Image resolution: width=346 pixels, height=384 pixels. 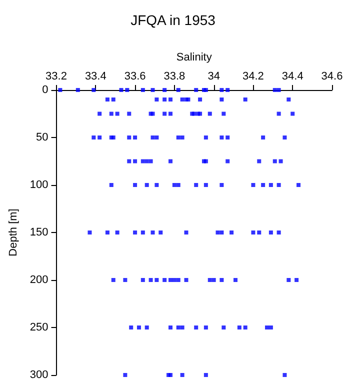 What do you see at coordinates (14, 232) in the screenshot?
I see `y-axis-title: Depth [m]` at bounding box center [14, 232].